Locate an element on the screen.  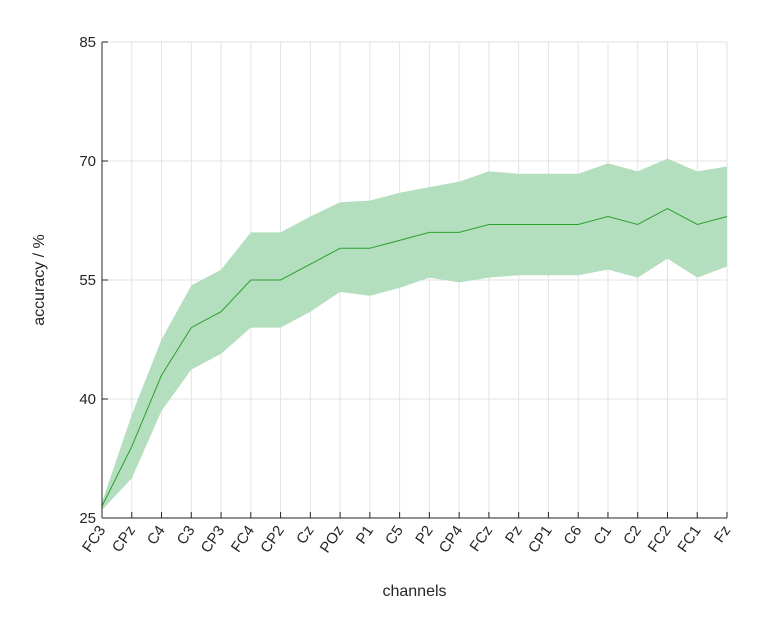
y-tick-label: 40 is located at coordinates (87, 399).